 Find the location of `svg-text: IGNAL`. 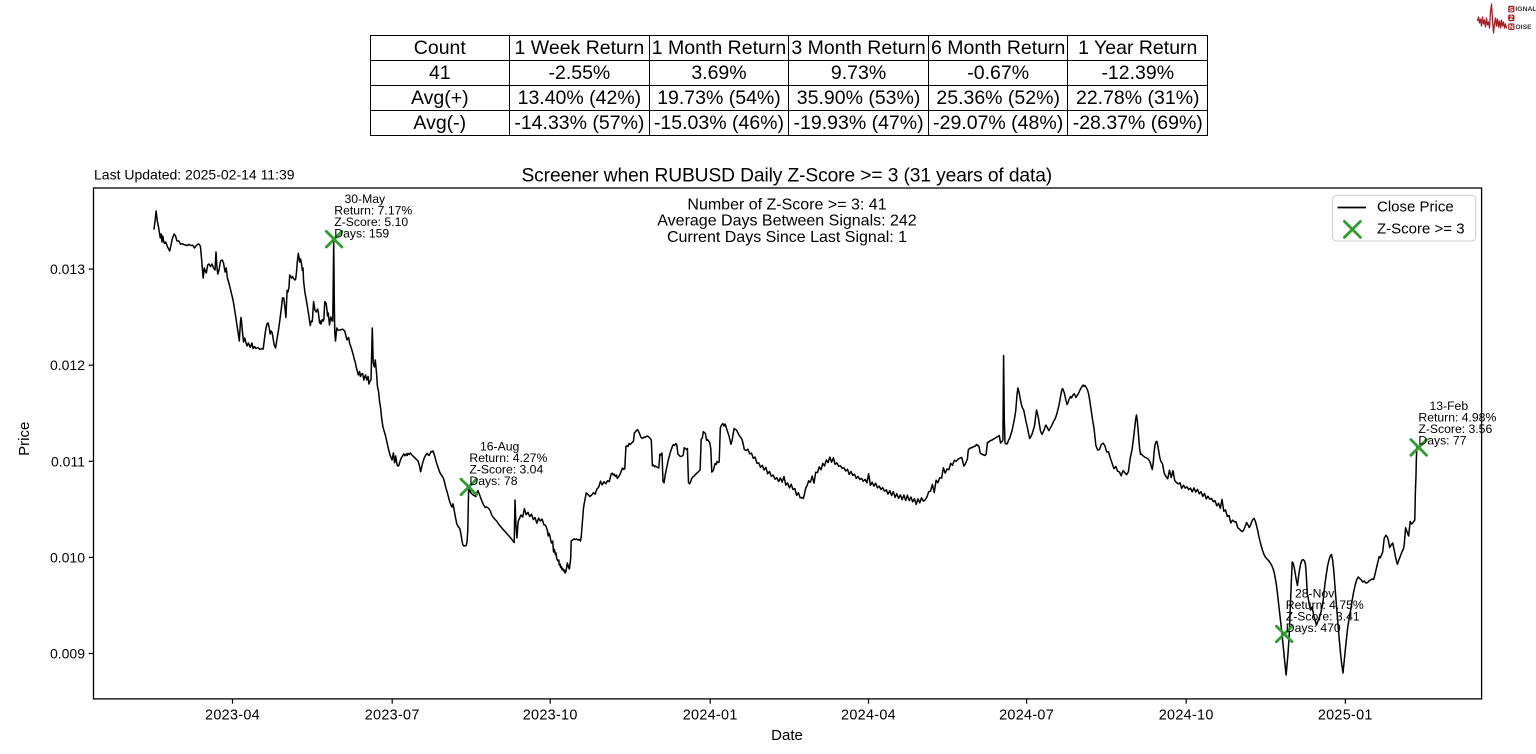

svg-text: IGNAL is located at coordinates (1525, 9).